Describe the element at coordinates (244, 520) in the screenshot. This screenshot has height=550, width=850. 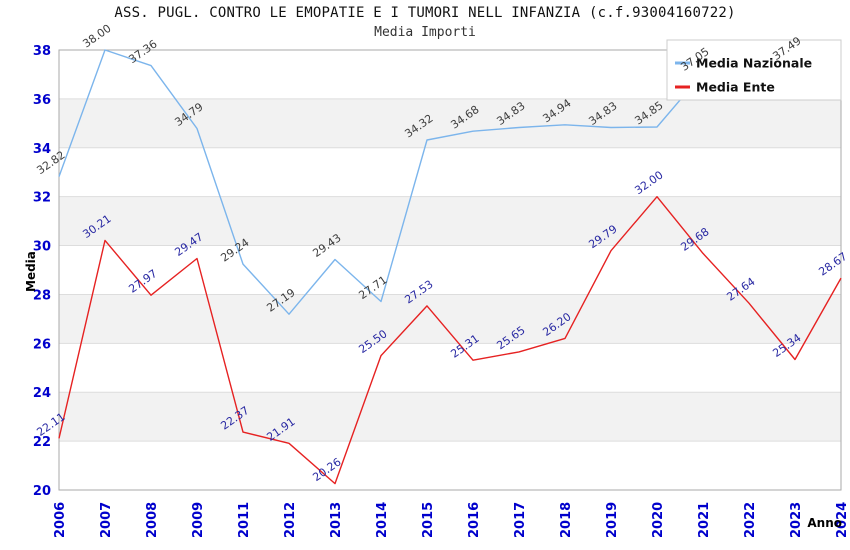
I see `x-tick-label: 2011` at that location.